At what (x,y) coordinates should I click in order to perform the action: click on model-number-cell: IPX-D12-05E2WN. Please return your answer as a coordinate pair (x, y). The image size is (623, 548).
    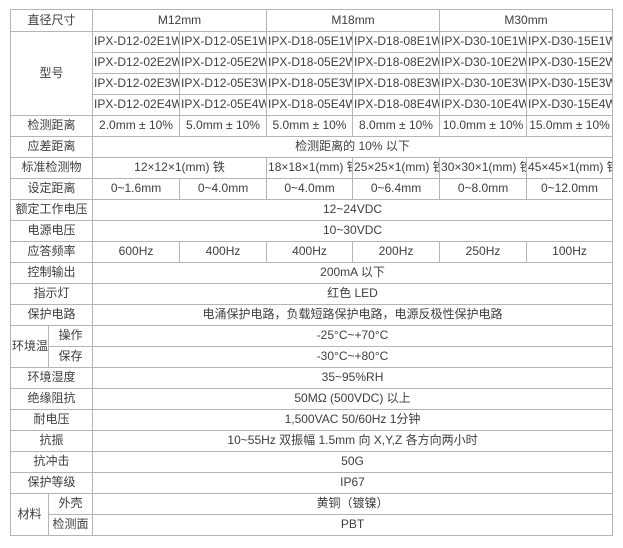
    Looking at the image, I should click on (223, 63).